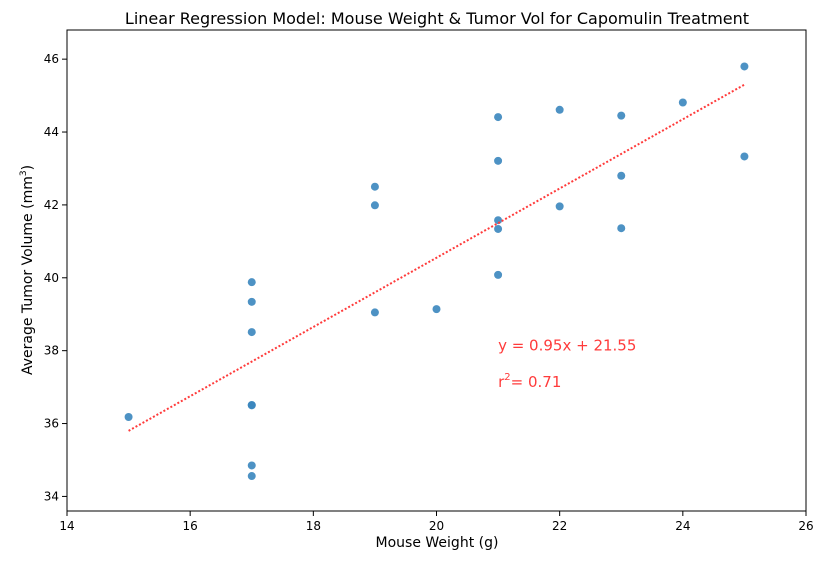  What do you see at coordinates (51, 132) in the screenshot?
I see `y-tick-label: 44` at bounding box center [51, 132].